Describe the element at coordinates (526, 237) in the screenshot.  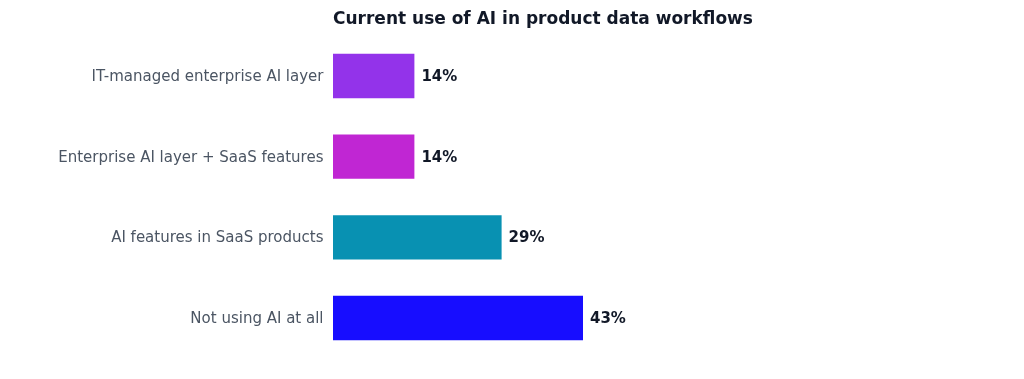
I see `data-label: 29%` at that location.